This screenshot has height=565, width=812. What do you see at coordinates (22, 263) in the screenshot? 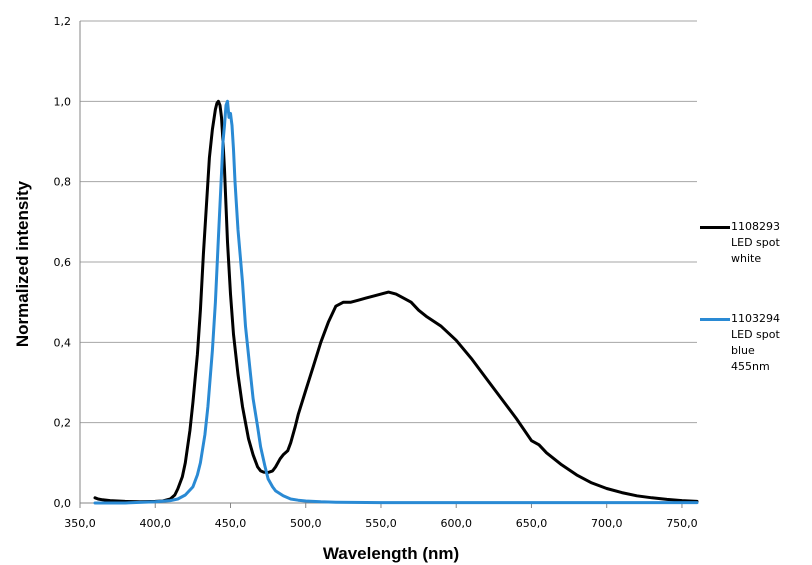
I see `y-axis-title: Normalized intensity` at bounding box center [22, 263].